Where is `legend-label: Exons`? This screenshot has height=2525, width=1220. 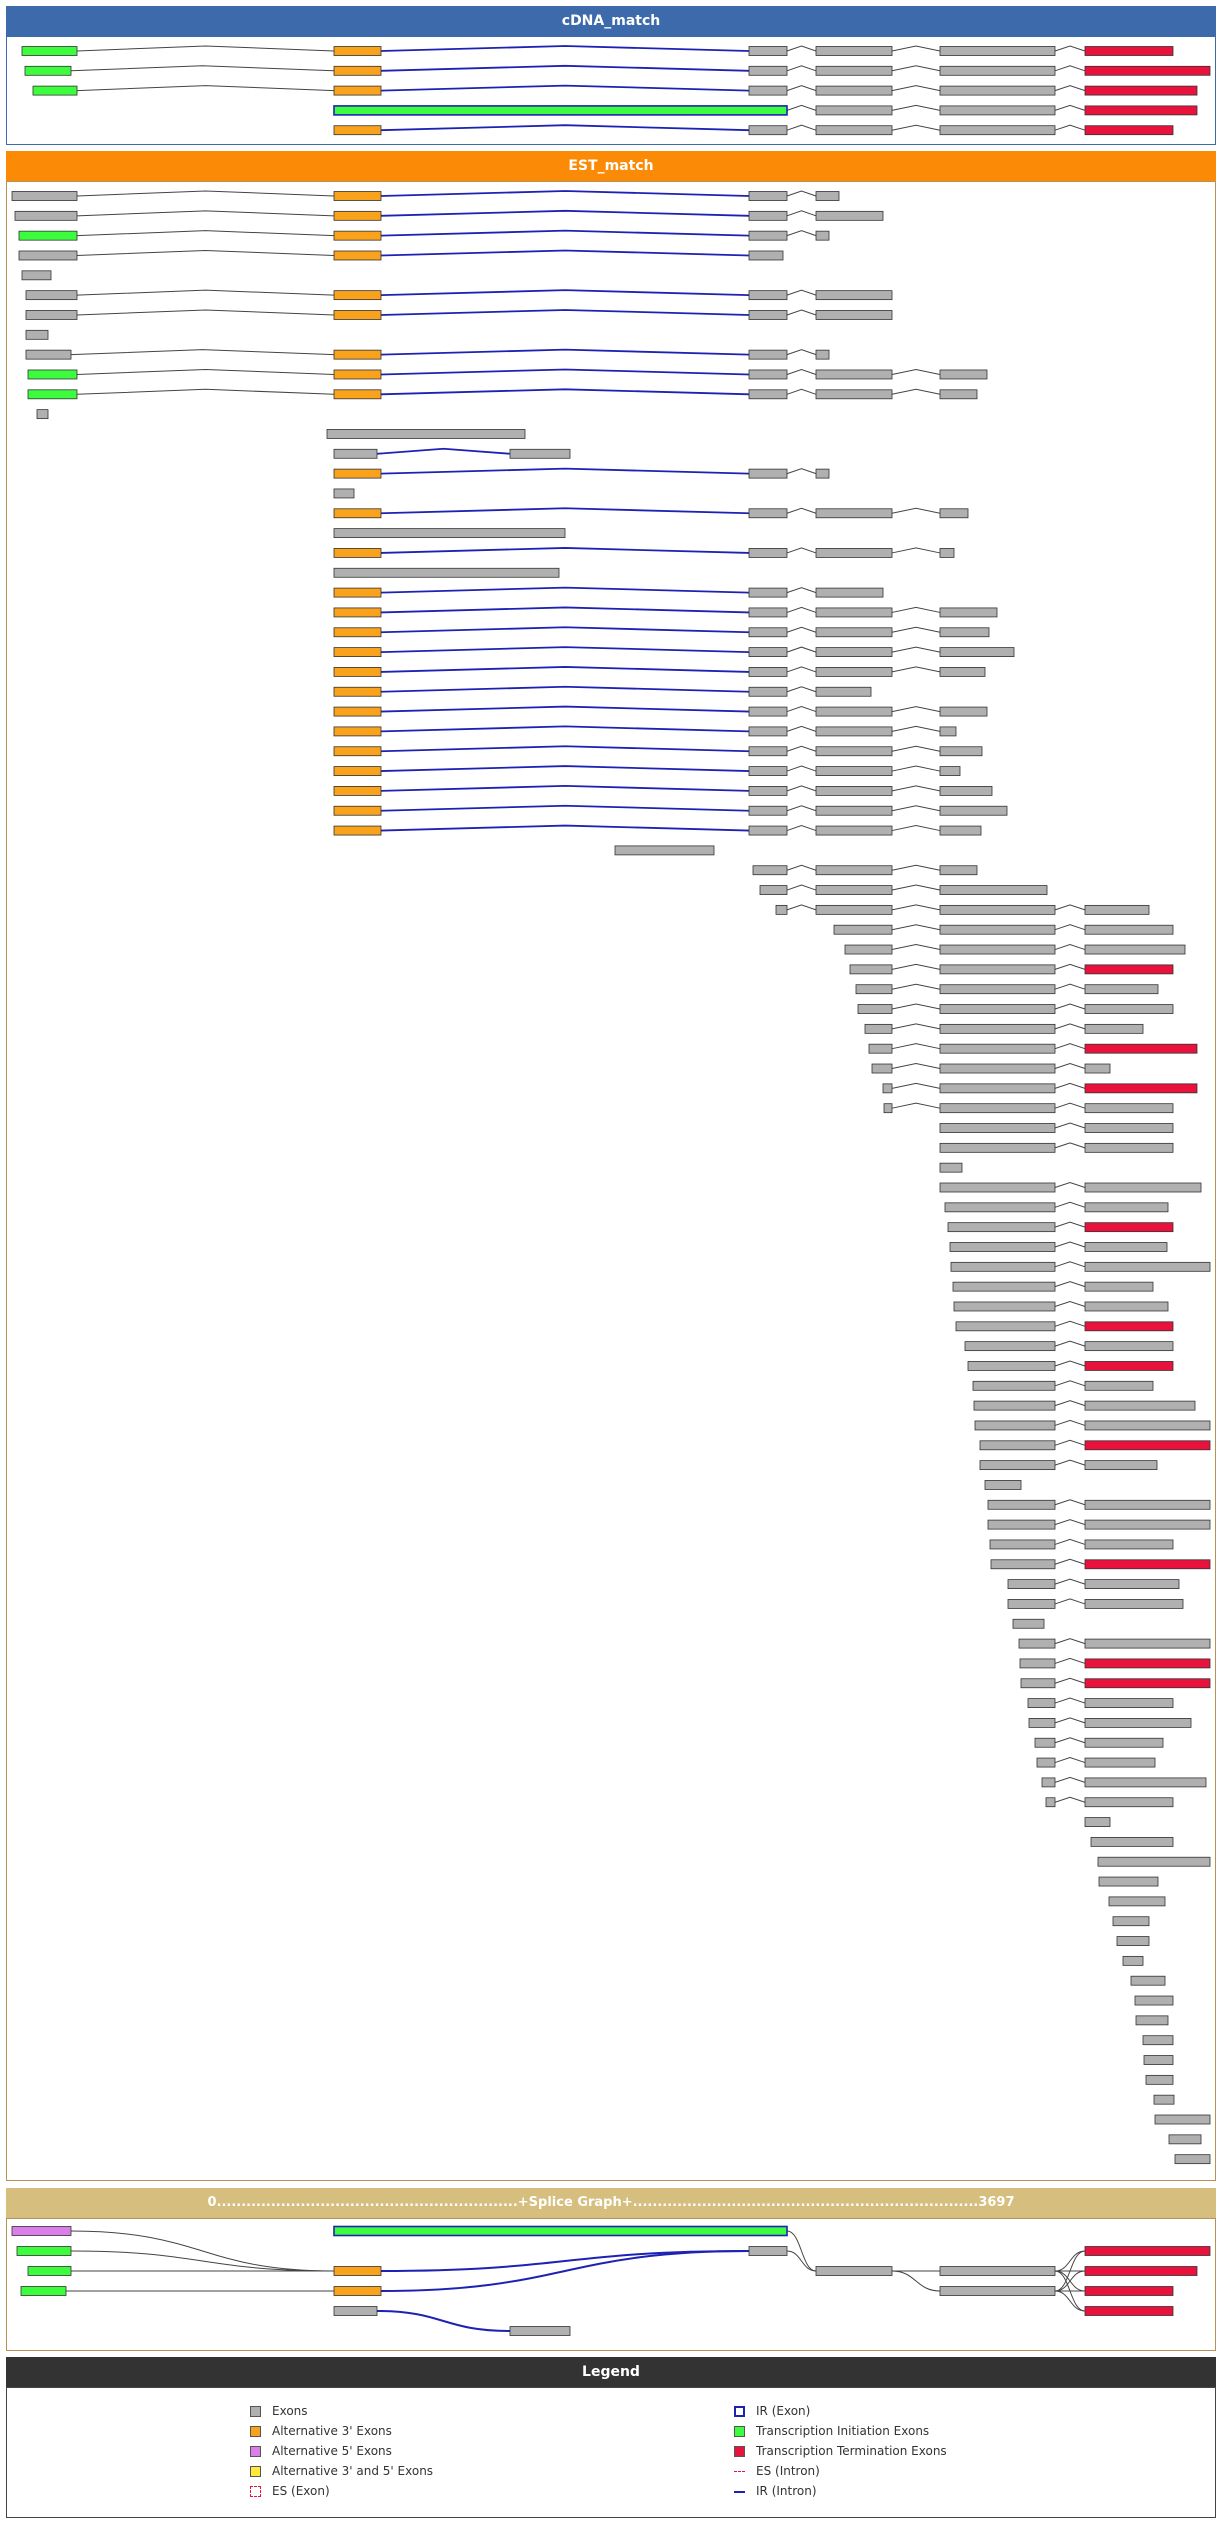 legend-label: Exons is located at coordinates (290, 2411).